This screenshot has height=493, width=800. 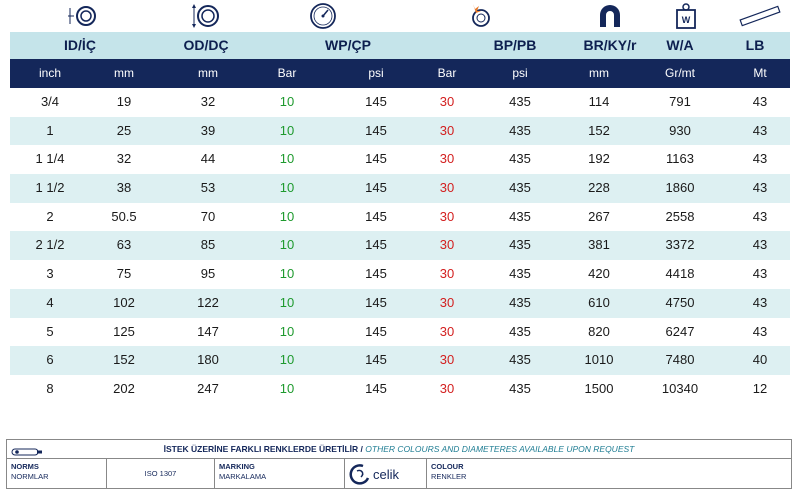 I want to click on unit-br-mm: mm, so click(x=599, y=73).